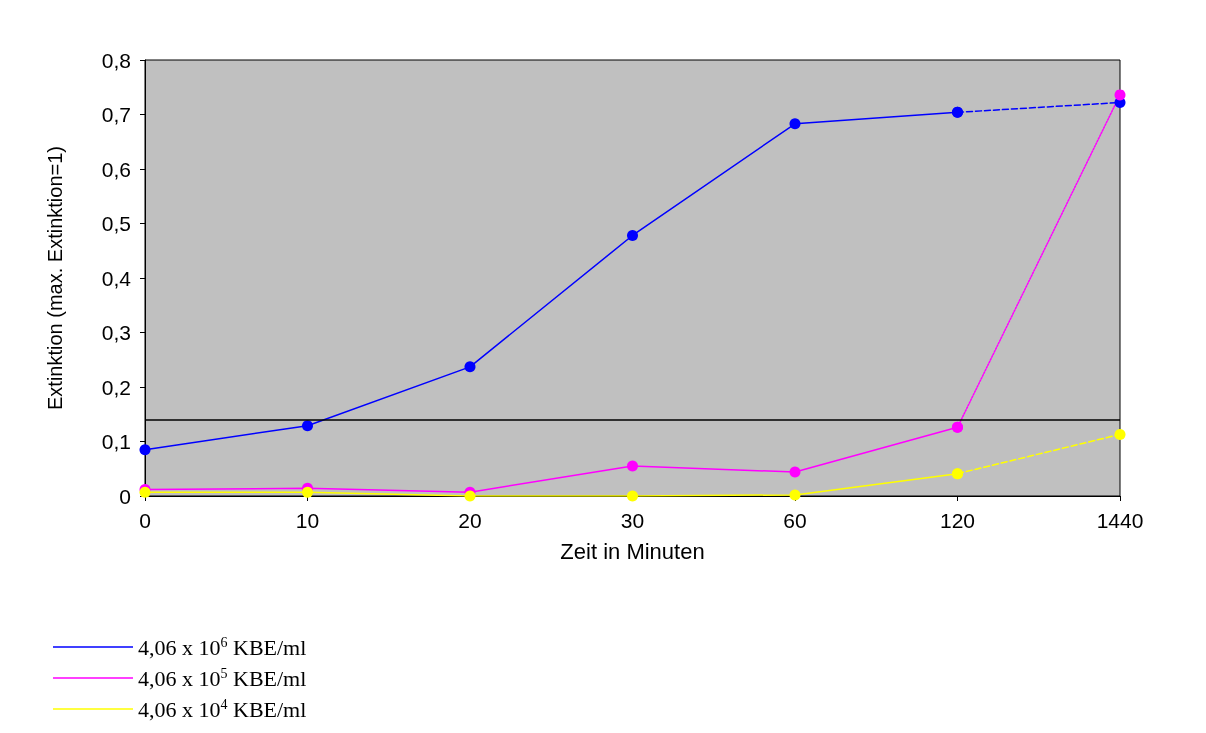 The image size is (1206, 733). What do you see at coordinates (55, 278) in the screenshot?
I see `y-axis-title: Extinktion (max. Extinktion=1)` at bounding box center [55, 278].